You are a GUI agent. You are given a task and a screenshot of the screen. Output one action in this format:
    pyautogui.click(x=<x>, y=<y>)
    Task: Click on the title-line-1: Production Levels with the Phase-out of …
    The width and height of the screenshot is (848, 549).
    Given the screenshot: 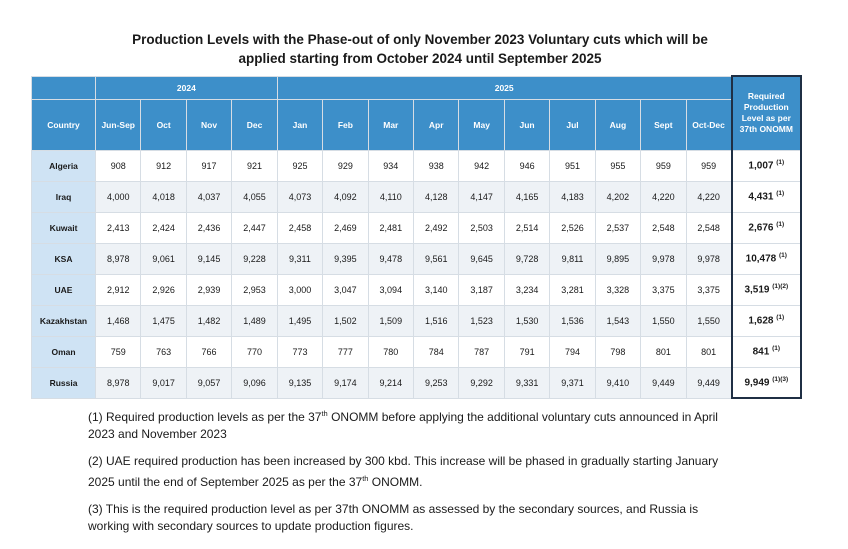 What is the action you would take?
    pyautogui.click(x=420, y=39)
    